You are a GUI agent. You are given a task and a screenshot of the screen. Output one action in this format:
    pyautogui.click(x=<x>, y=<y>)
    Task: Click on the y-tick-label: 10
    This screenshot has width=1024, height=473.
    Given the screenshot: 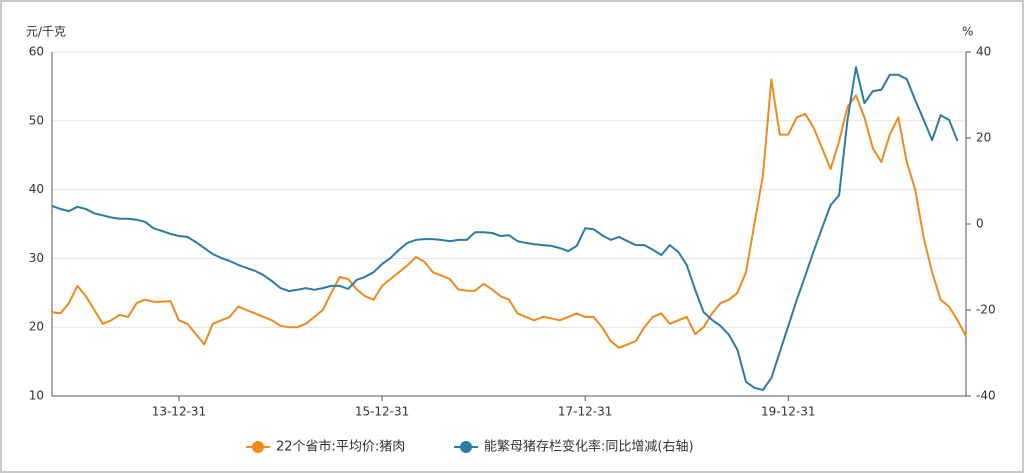 What is the action you would take?
    pyautogui.click(x=36, y=396)
    